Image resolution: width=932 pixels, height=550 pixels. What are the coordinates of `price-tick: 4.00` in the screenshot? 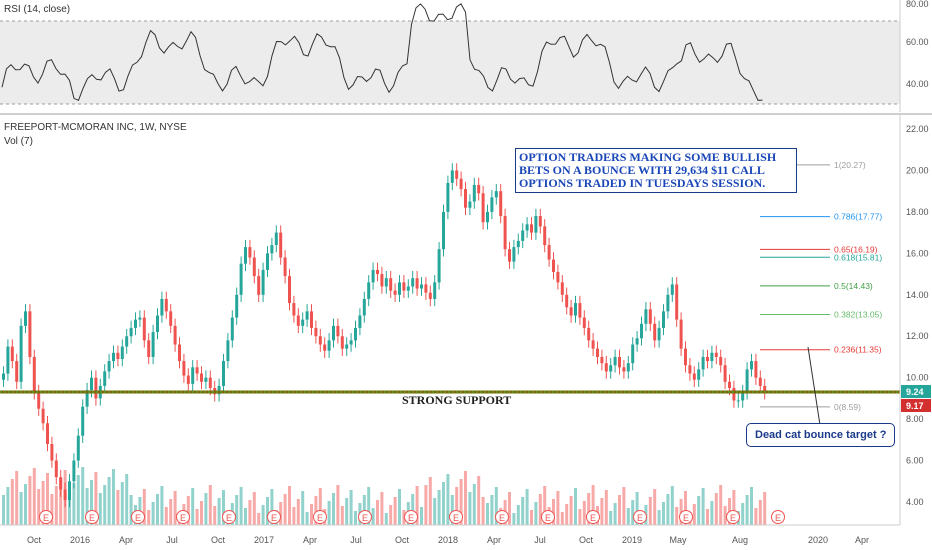 It's located at (915, 502).